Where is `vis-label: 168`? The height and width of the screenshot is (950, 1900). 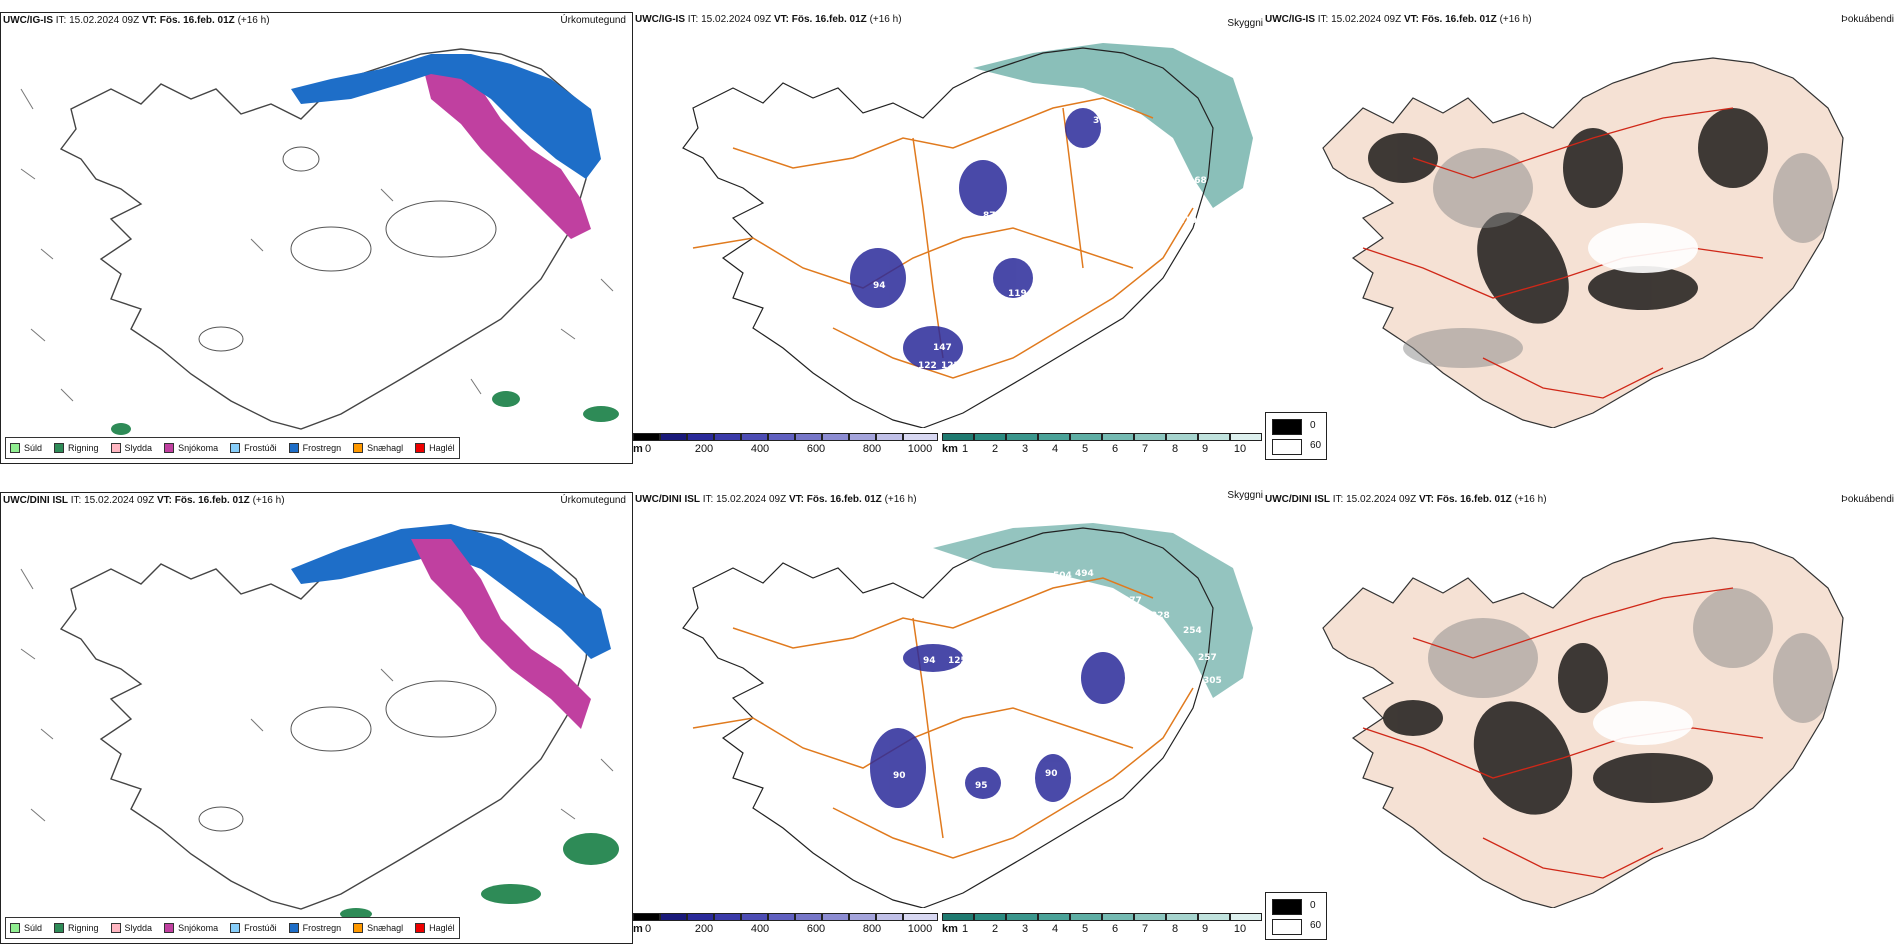 vis-label: 168 is located at coordinates (1197, 181).